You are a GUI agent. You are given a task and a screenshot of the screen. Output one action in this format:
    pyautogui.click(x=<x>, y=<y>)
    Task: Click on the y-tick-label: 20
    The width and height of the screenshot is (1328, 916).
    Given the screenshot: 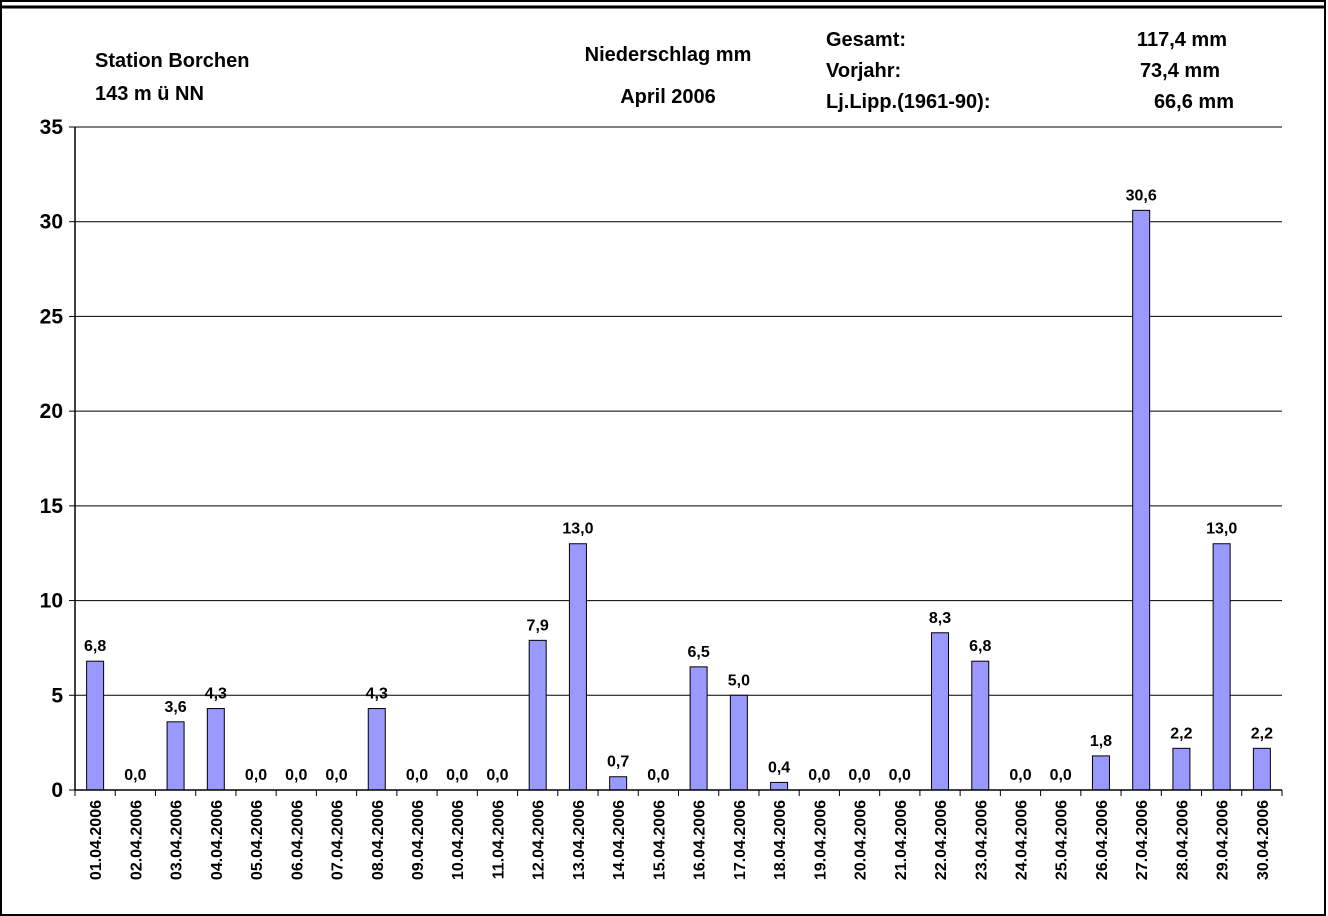 What is the action you would take?
    pyautogui.click(x=51, y=411)
    